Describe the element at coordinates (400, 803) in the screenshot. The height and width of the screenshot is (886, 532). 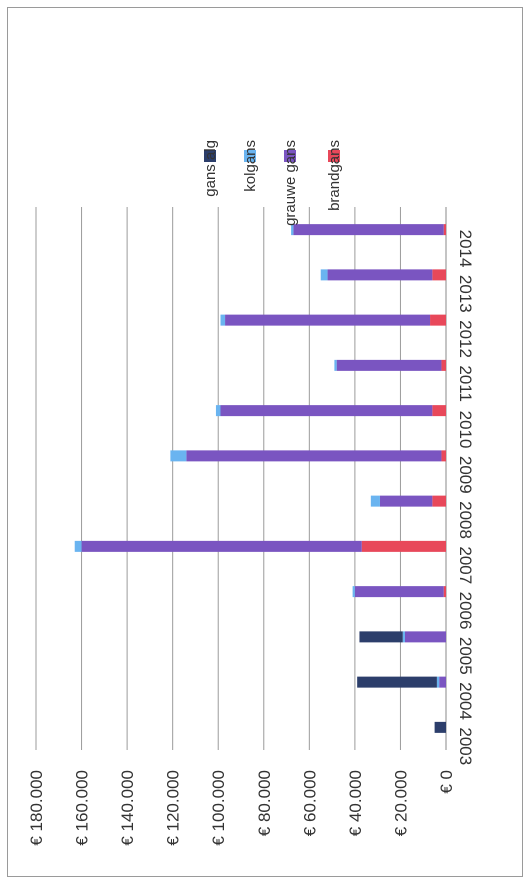
I see `value-tick-label: € 20.000` at that location.